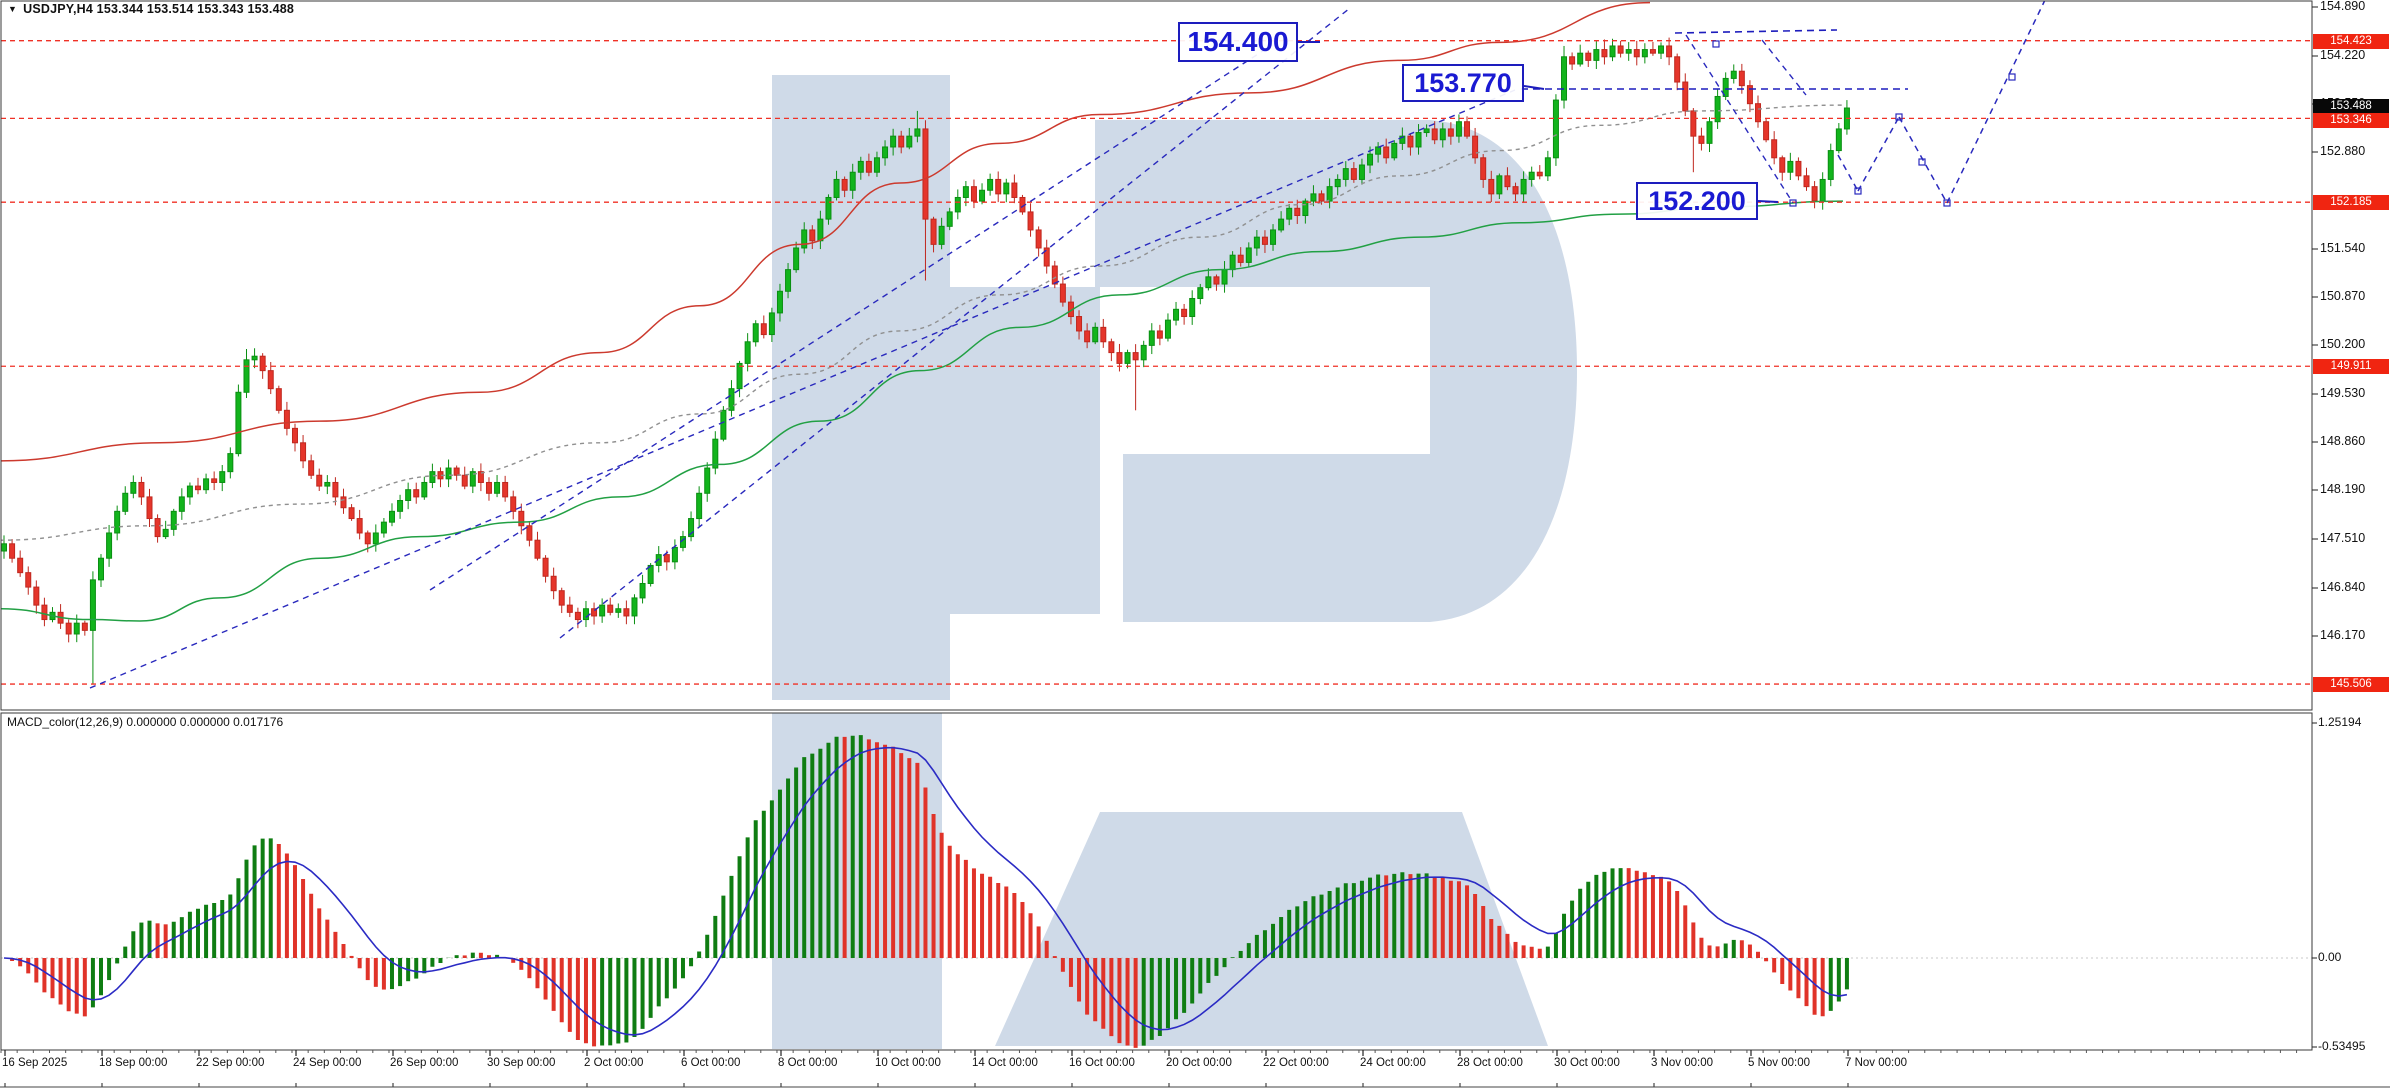  What do you see at coordinates (1756, 31) in the screenshot?
I see `horizontal-level-segment` at bounding box center [1756, 31].